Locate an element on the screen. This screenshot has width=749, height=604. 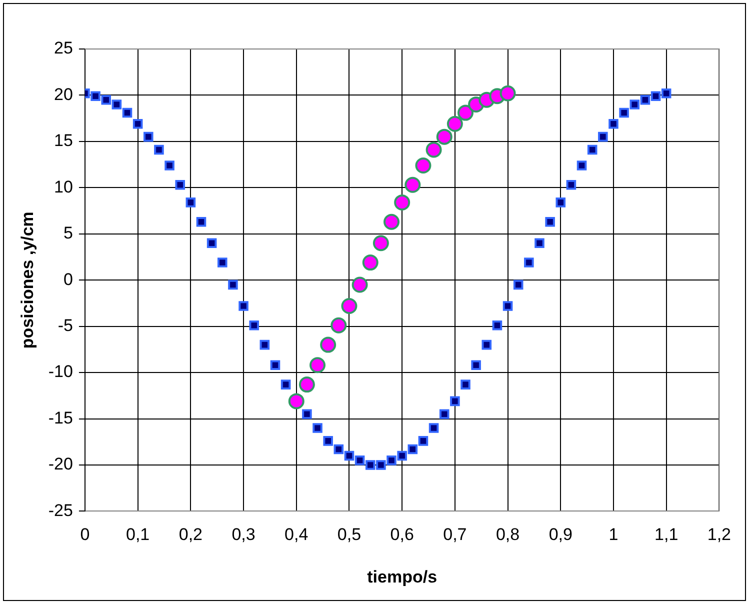
y-tick-label: 5 is located at coordinates (68, 233).